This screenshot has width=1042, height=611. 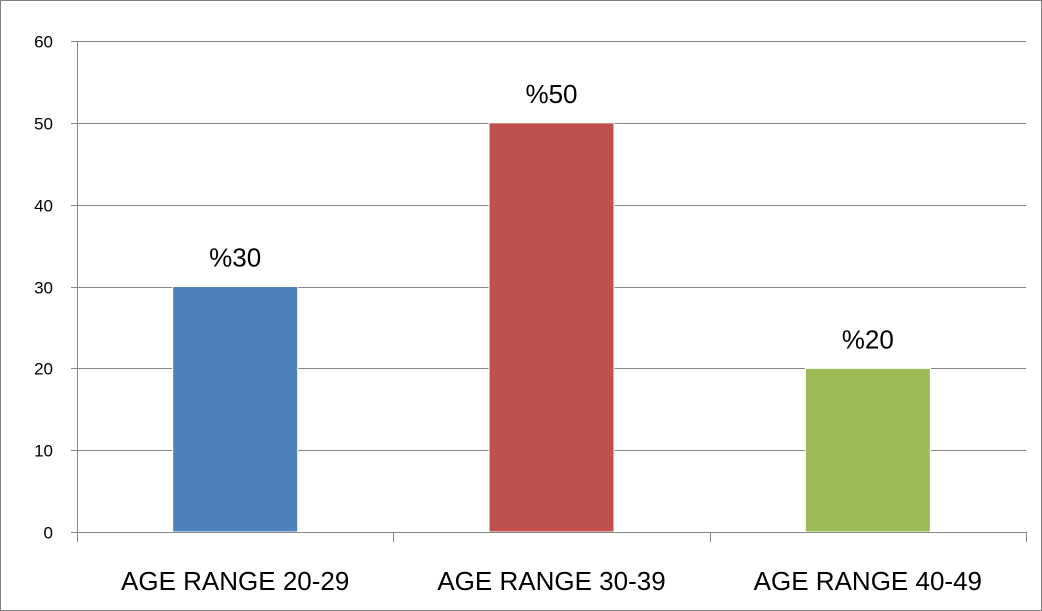 What do you see at coordinates (43, 42) in the screenshot?
I see `y-tick-label: 60` at bounding box center [43, 42].